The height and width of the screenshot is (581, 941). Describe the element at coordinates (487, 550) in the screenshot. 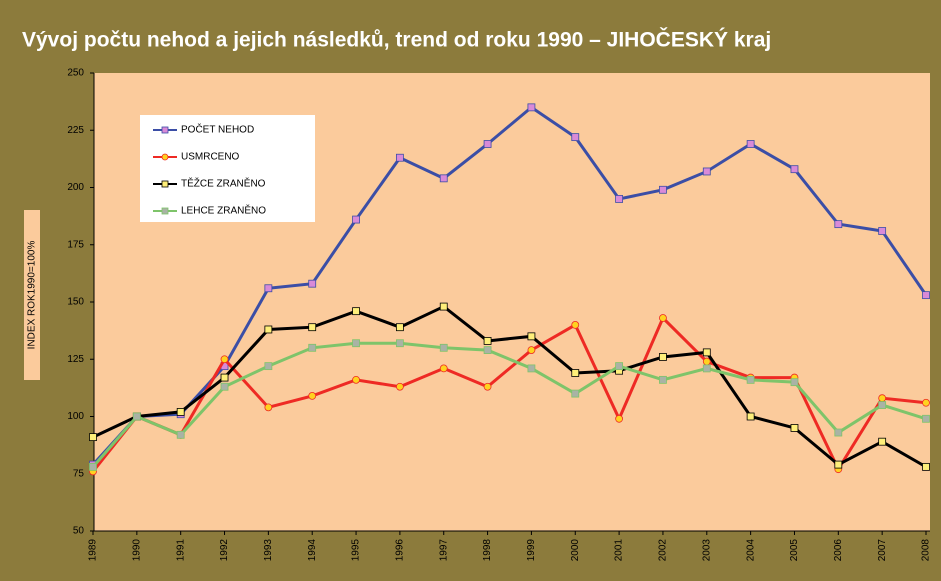

I see `x-tick-label: 1998` at that location.